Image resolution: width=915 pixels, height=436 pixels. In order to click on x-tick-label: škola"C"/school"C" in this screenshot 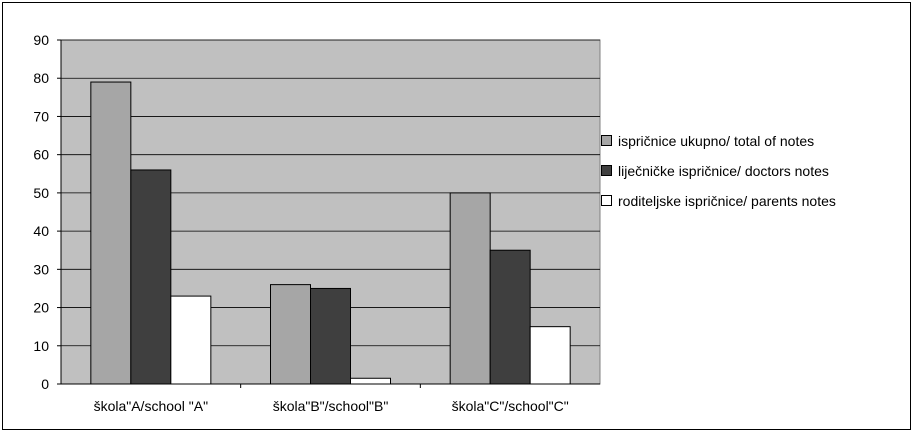, I will do `click(510, 406)`.